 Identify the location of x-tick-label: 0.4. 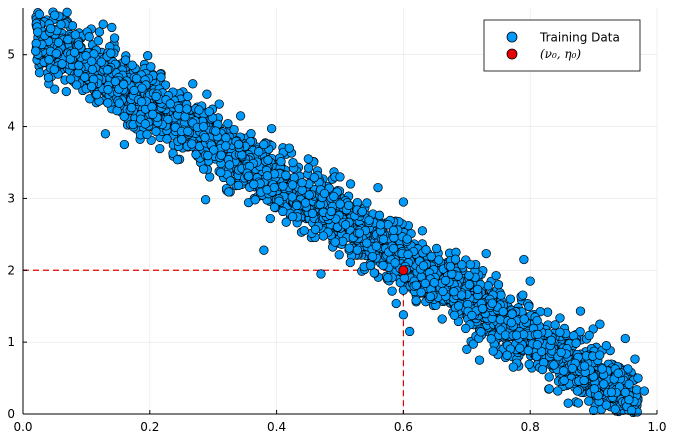
(276, 427).